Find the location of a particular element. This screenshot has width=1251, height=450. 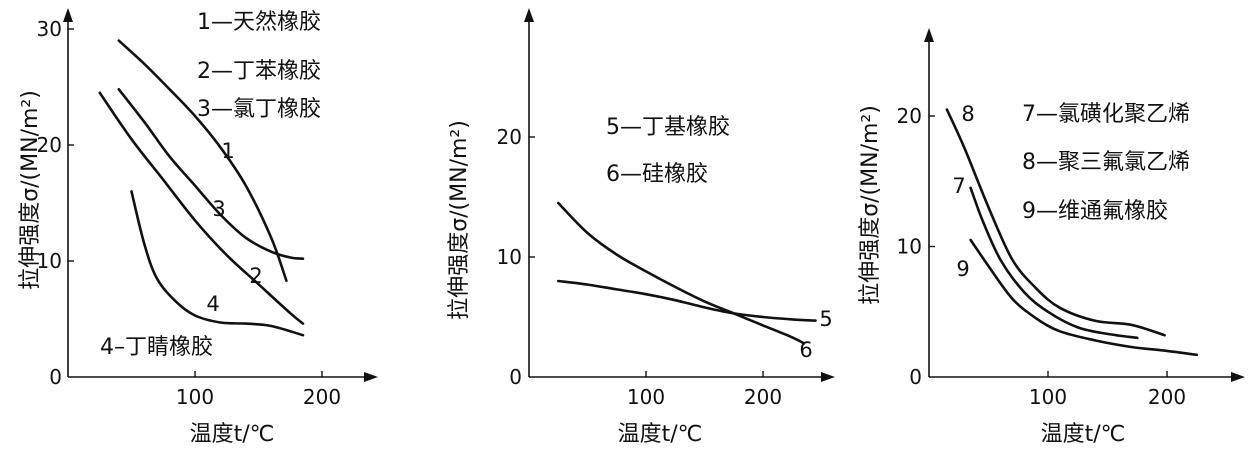

legend-entry-5: 5—丁基橡胶 is located at coordinates (668, 127).